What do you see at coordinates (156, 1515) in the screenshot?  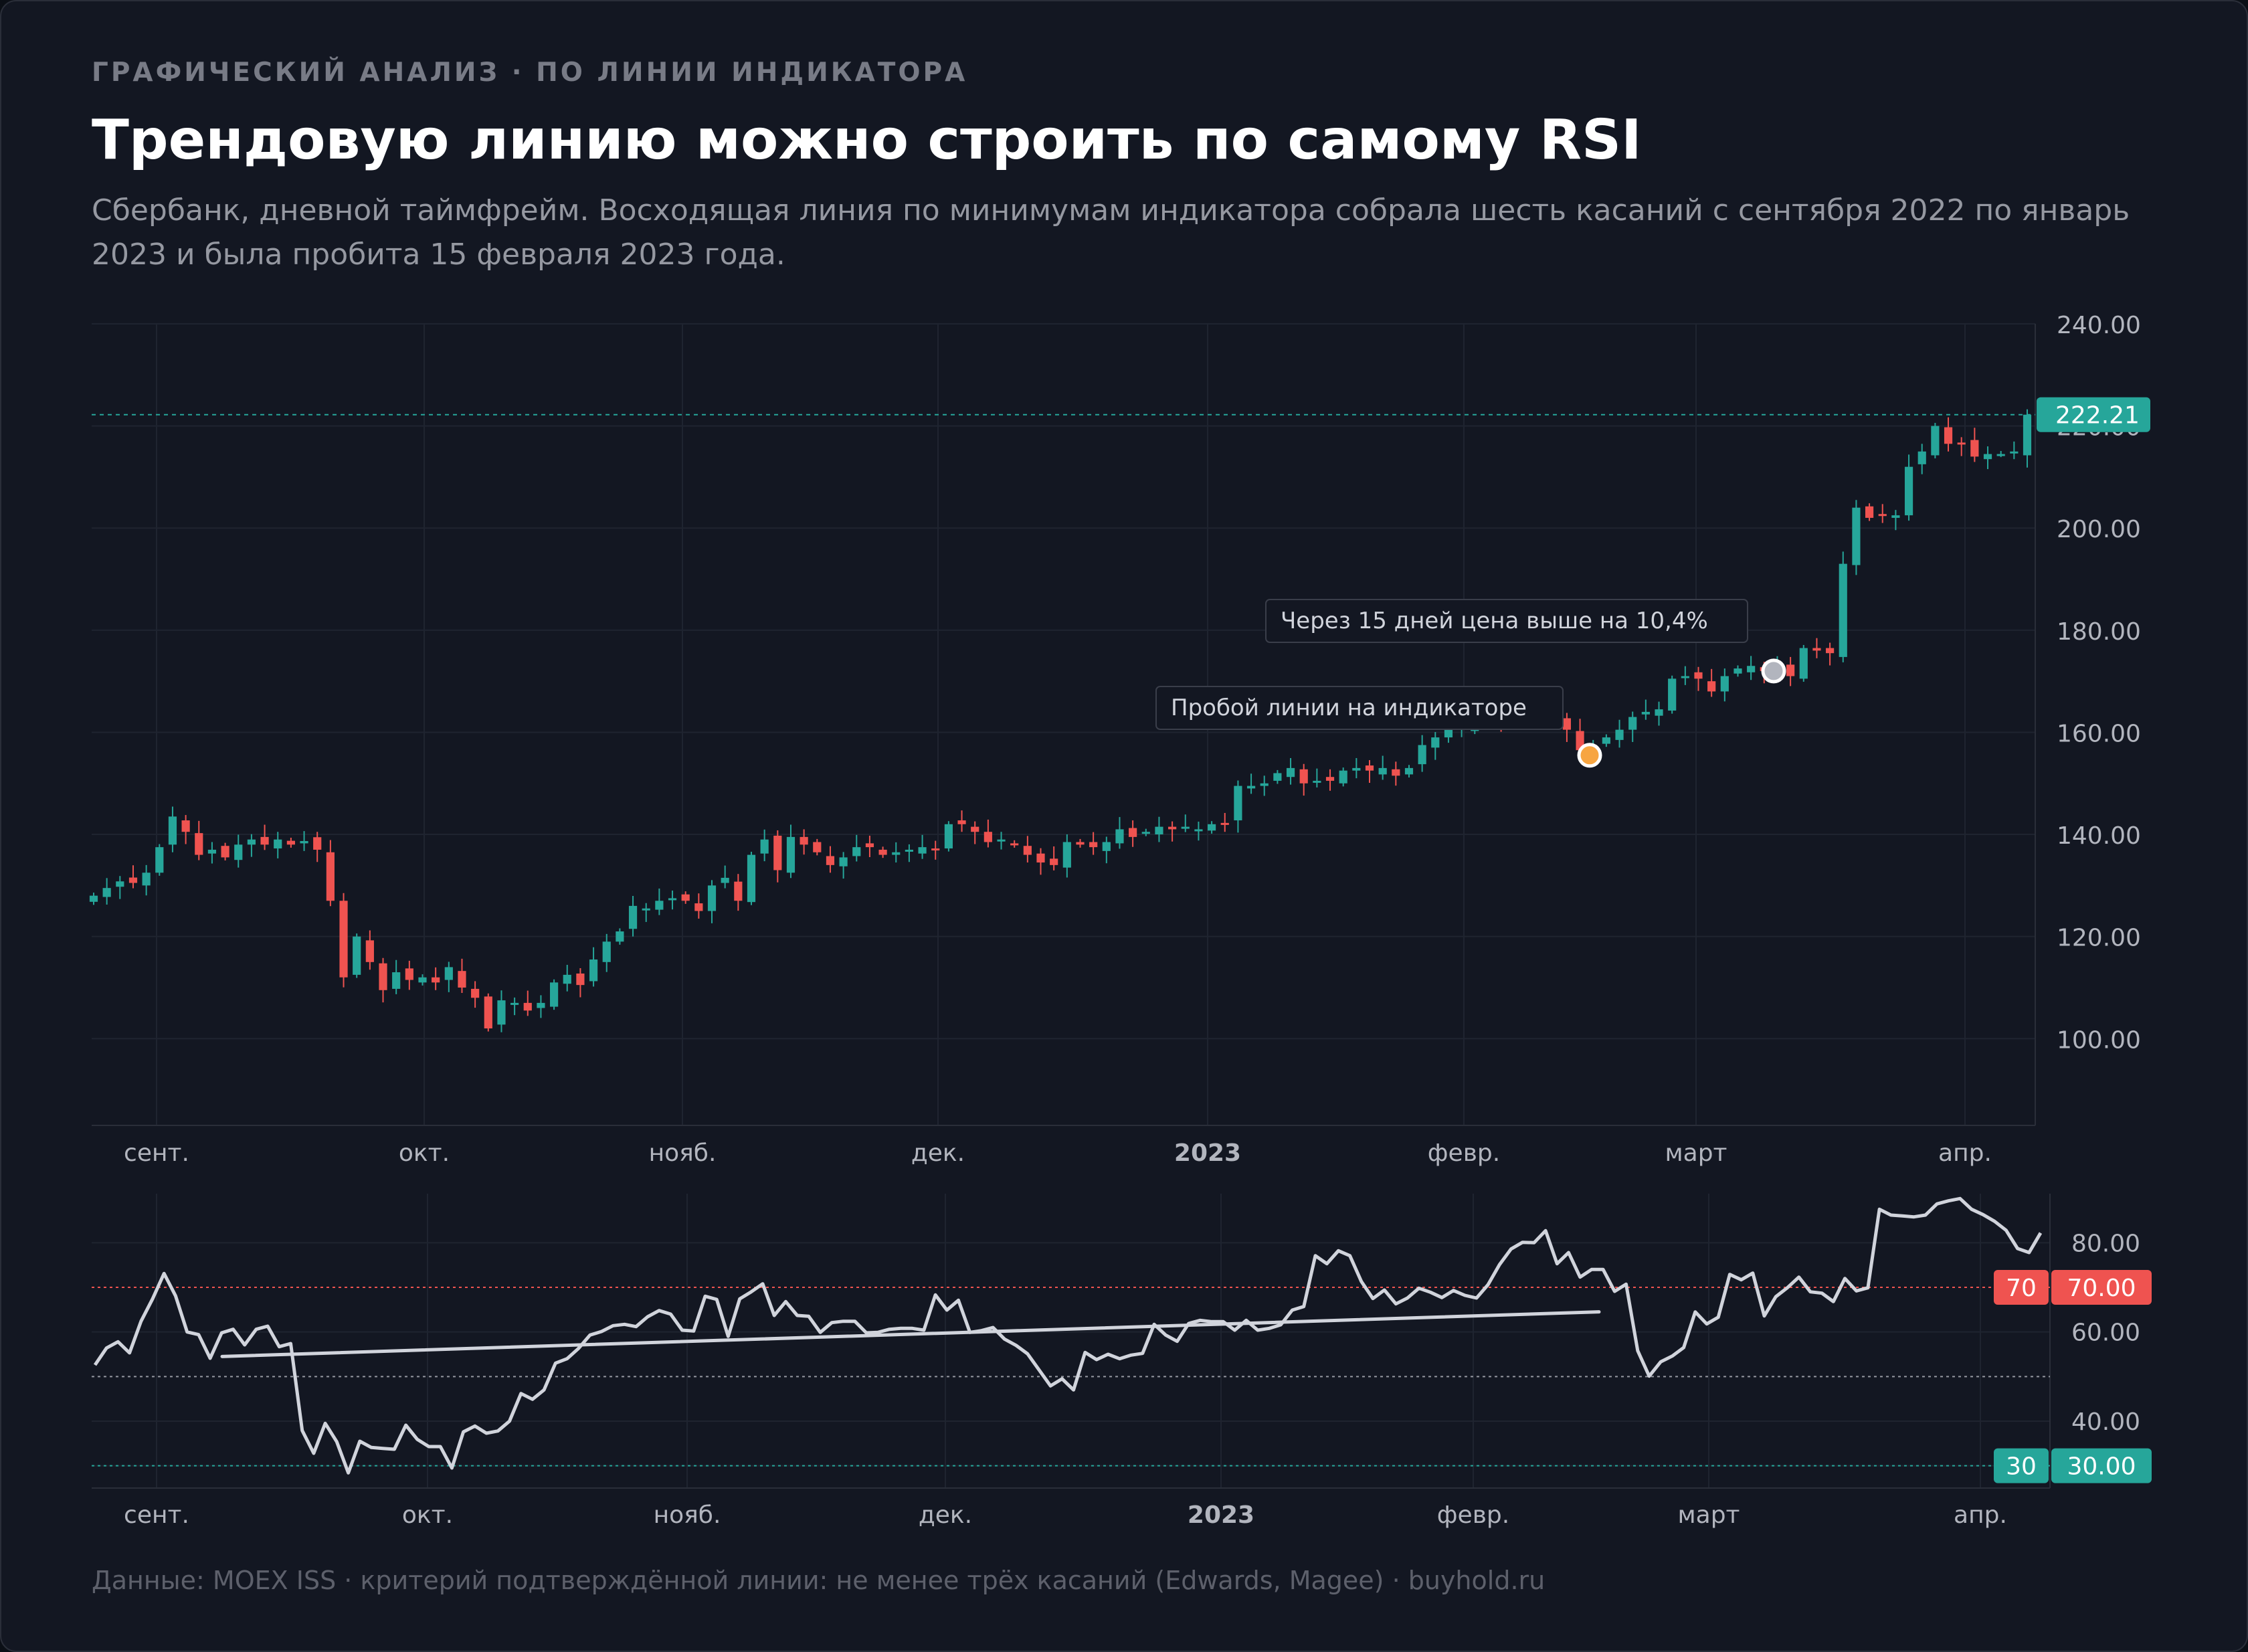 I see `rsi-x-tick-label: сент.` at bounding box center [156, 1515].